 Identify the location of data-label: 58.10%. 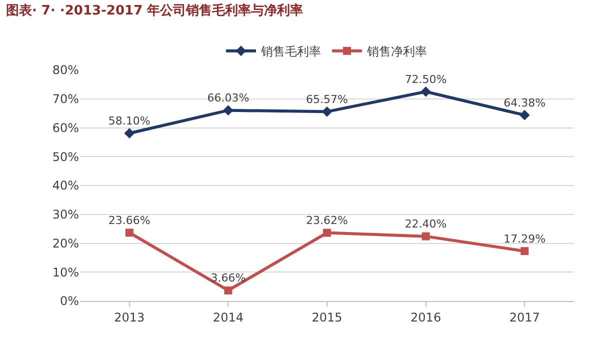
(129, 121).